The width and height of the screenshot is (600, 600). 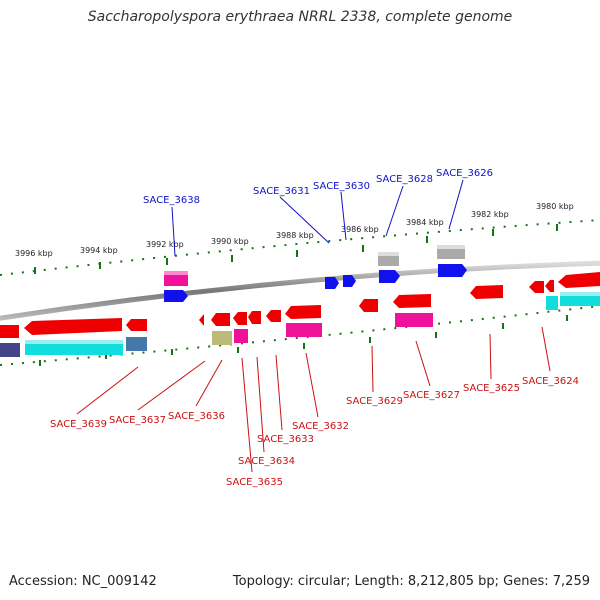 I want to click on gene-label-sace-3625: SACE_3625, so click(x=491, y=388).